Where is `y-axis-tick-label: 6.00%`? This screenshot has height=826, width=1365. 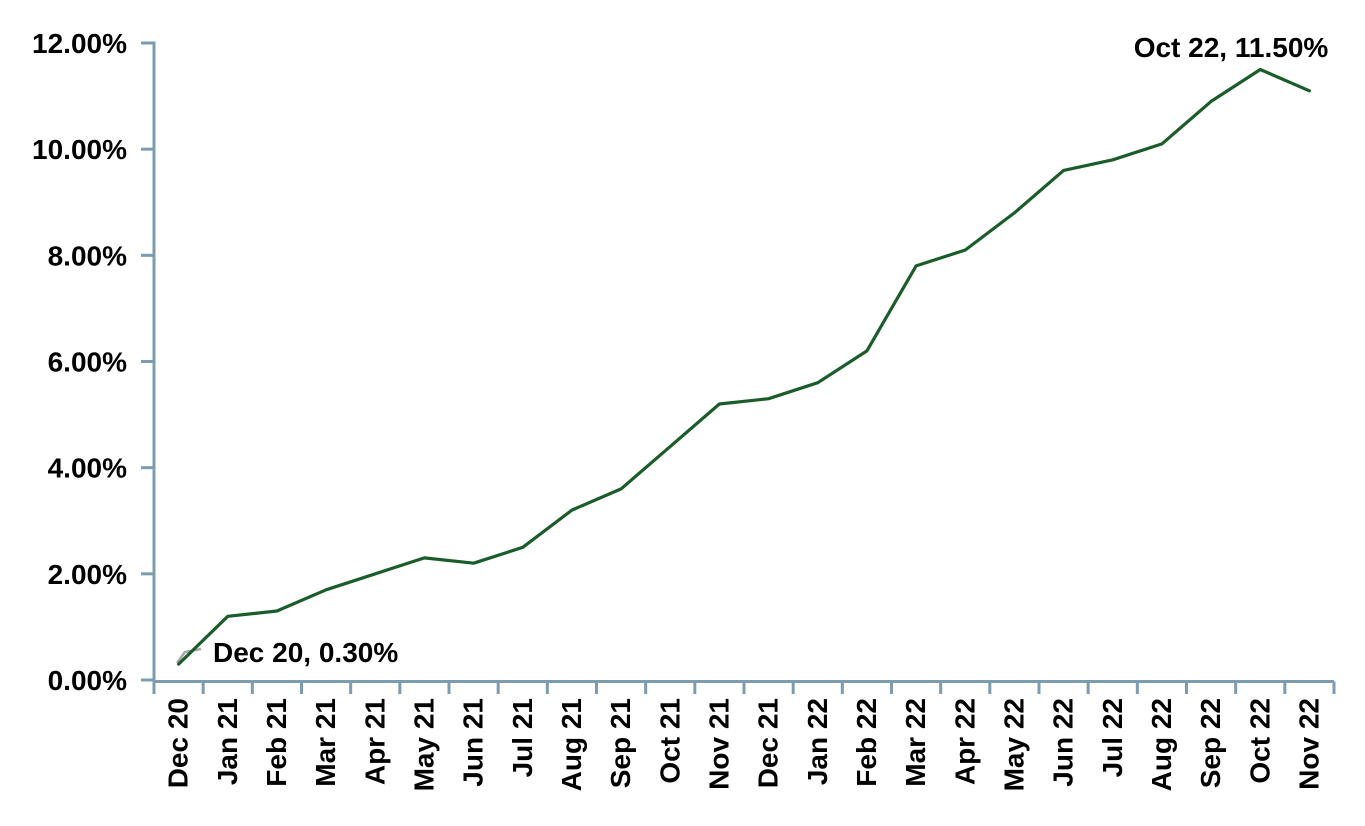 y-axis-tick-label: 6.00% is located at coordinates (87, 362).